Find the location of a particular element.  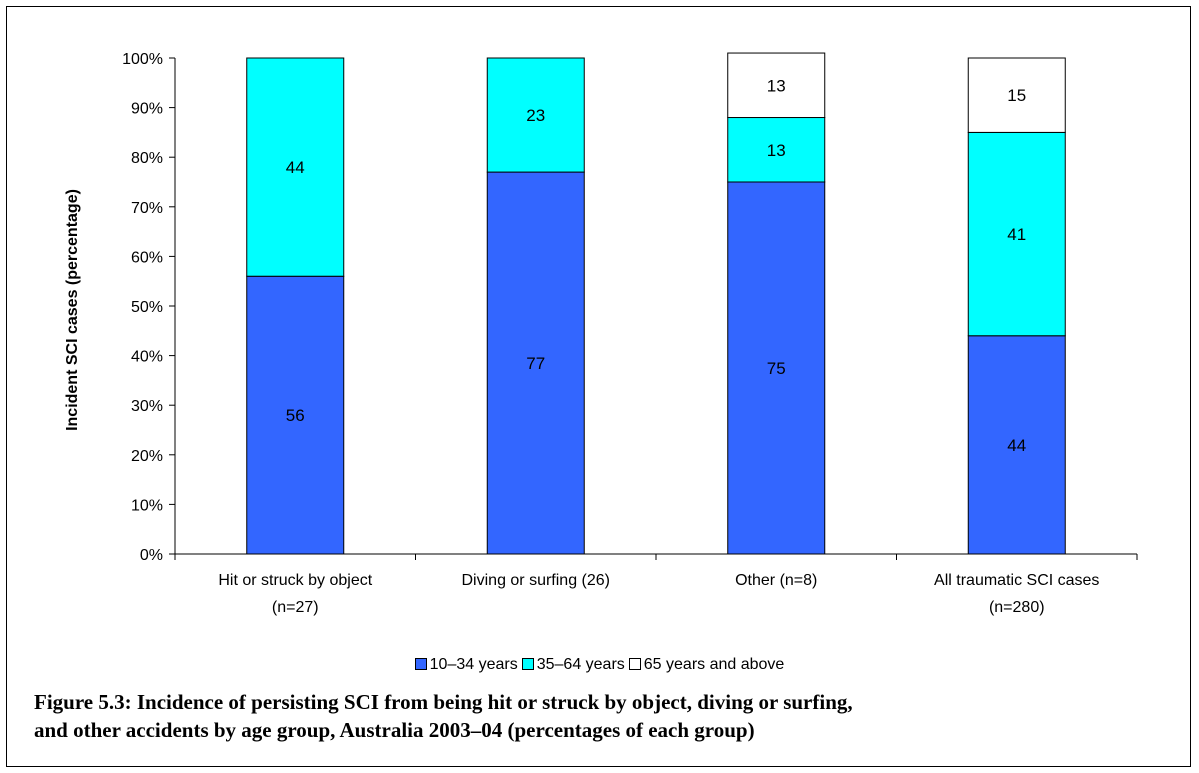

y-tick-label: 70% is located at coordinates (147, 208).